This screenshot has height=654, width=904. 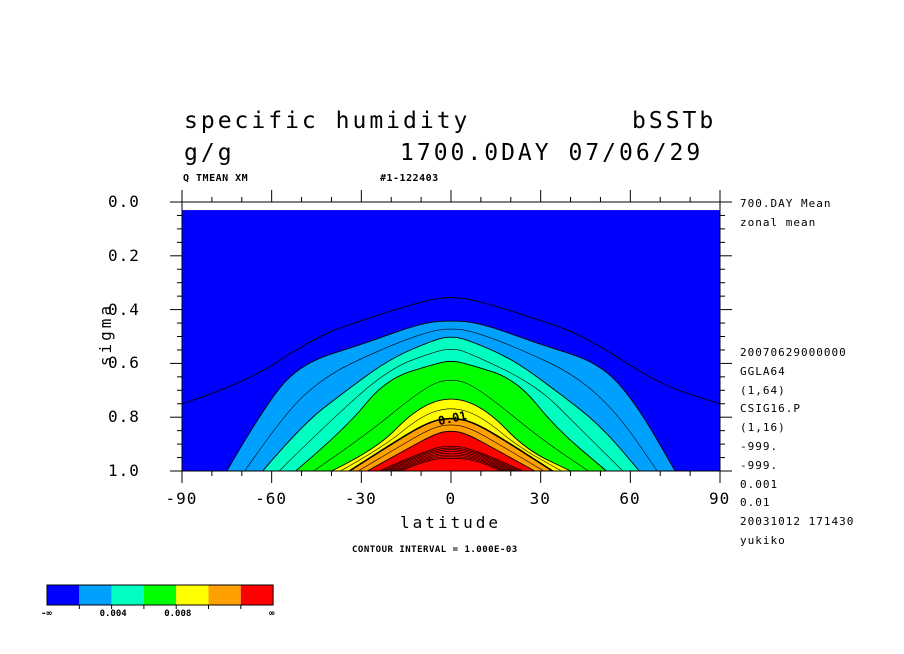 I want to click on mean-type-label: zonal mean, so click(x=778, y=222).